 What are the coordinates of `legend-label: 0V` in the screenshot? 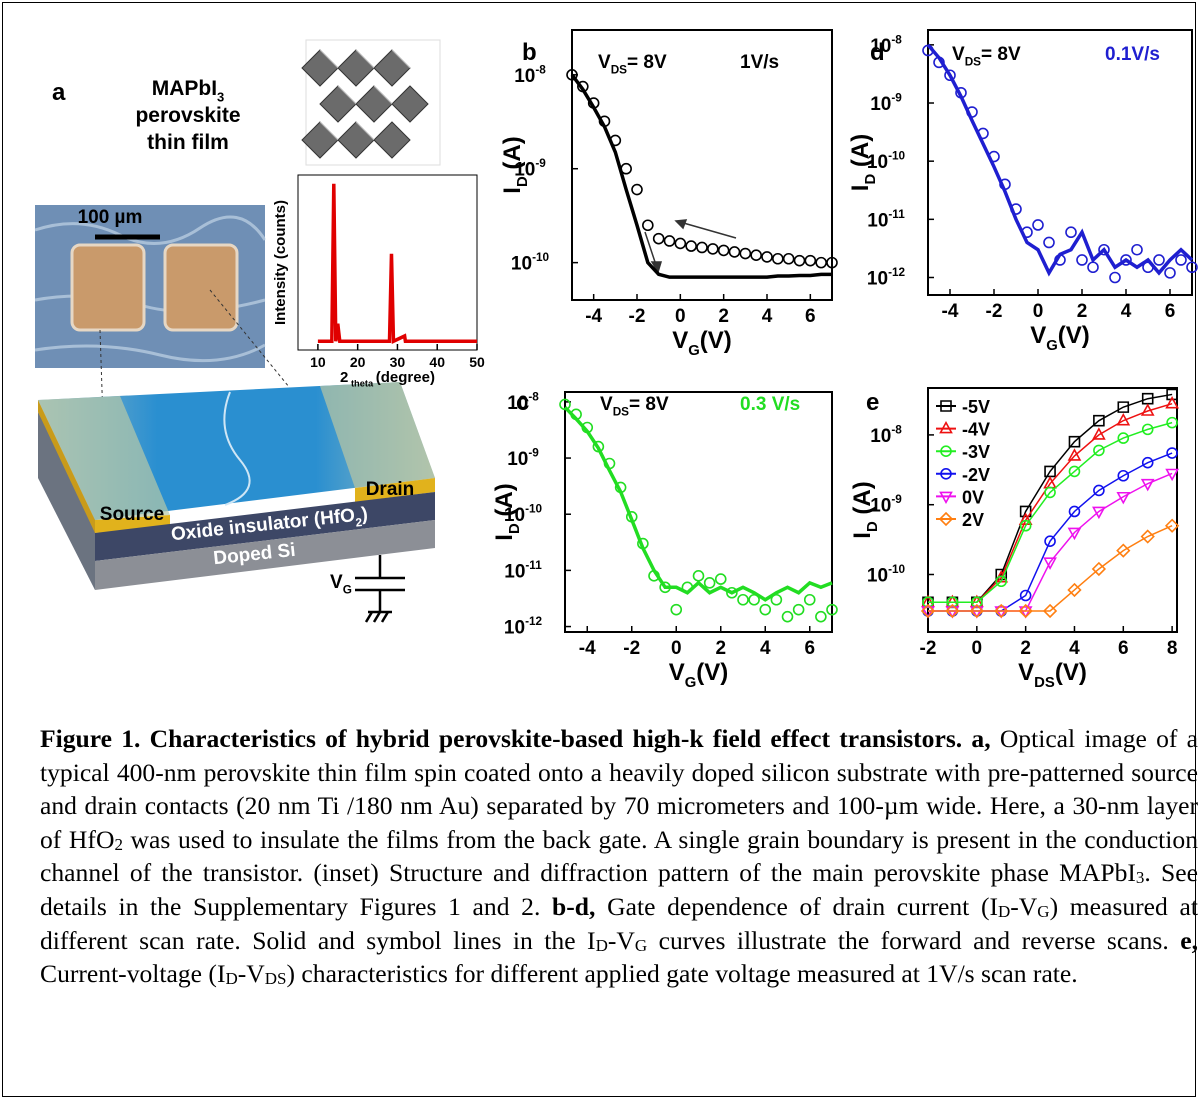 It's located at (973, 497).